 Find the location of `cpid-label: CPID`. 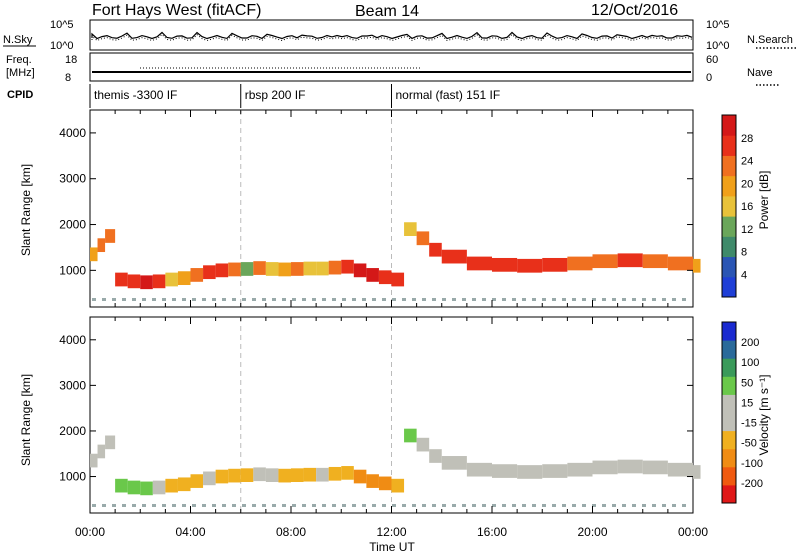

cpid-label: CPID is located at coordinates (20, 95).